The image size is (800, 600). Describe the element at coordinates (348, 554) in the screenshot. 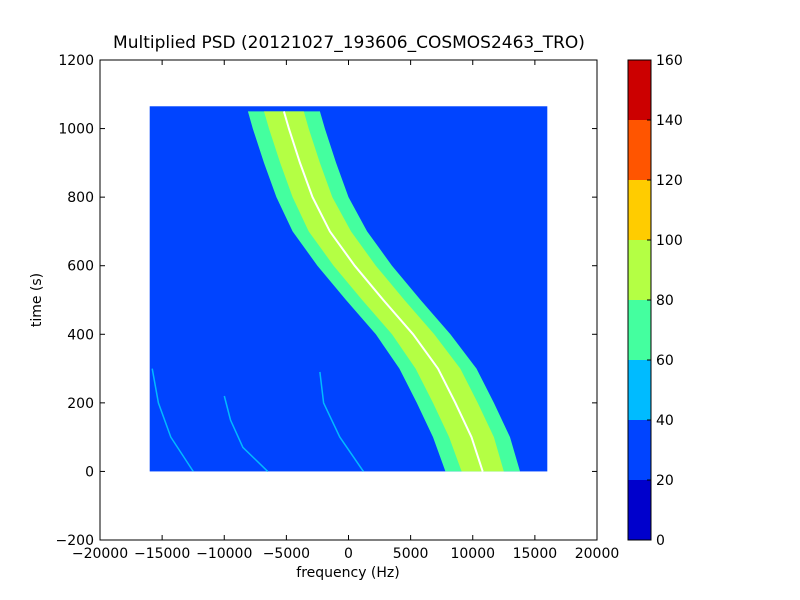

I see `x-tick-label: 0` at that location.